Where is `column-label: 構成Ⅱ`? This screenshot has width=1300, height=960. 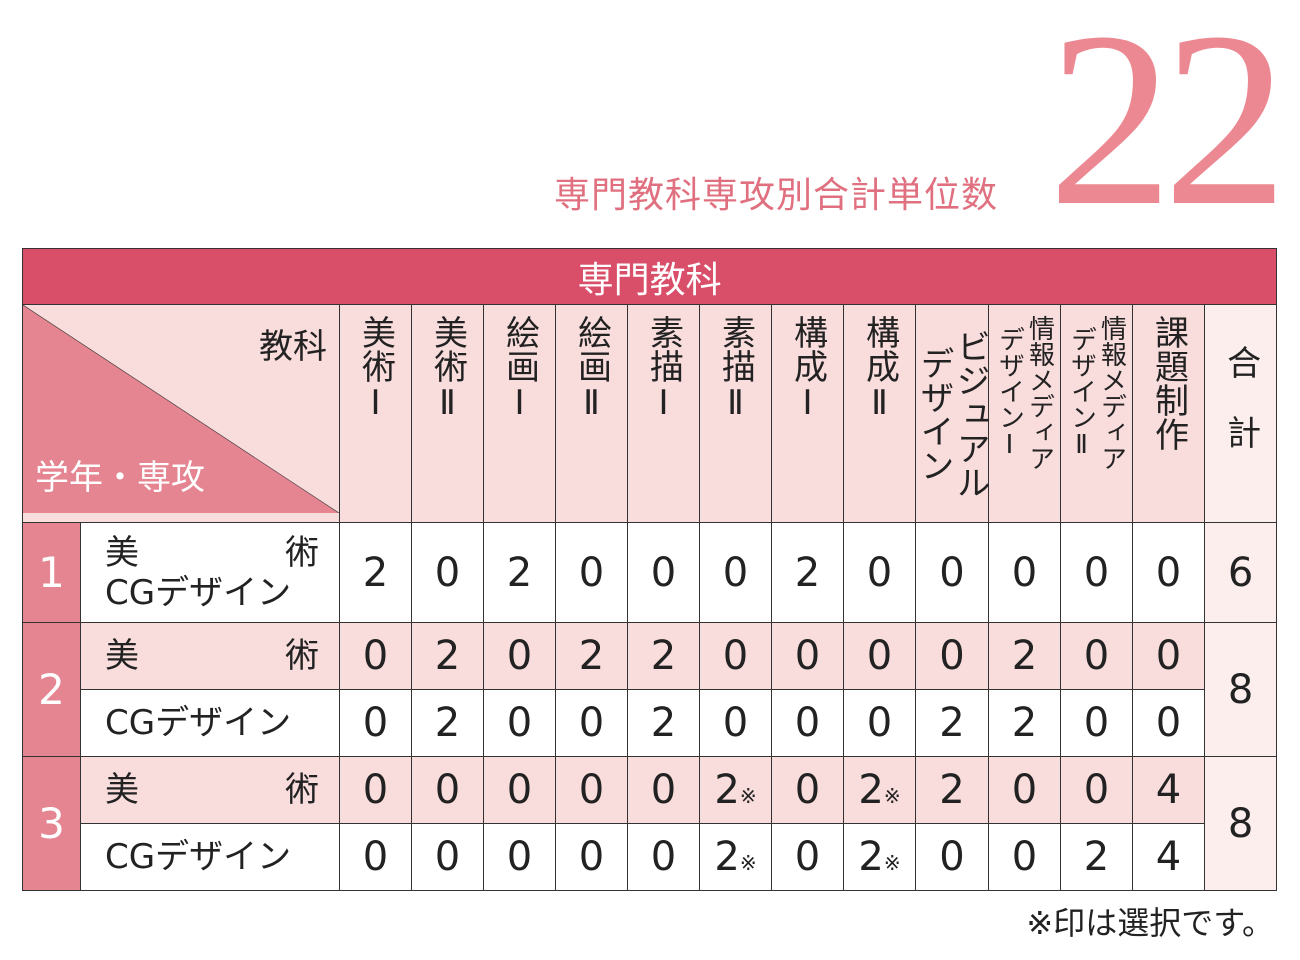 column-label: 構成Ⅱ is located at coordinates (879, 364).